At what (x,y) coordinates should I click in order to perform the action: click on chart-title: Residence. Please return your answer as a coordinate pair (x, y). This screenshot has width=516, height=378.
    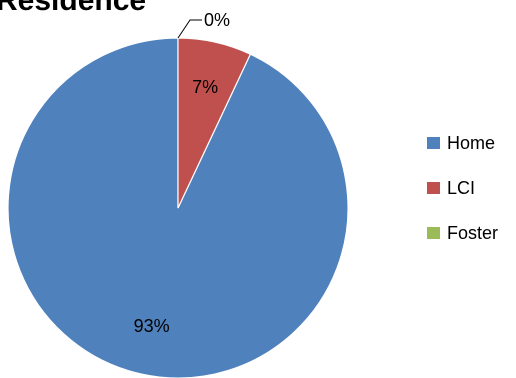
    Looking at the image, I should click on (73, 8).